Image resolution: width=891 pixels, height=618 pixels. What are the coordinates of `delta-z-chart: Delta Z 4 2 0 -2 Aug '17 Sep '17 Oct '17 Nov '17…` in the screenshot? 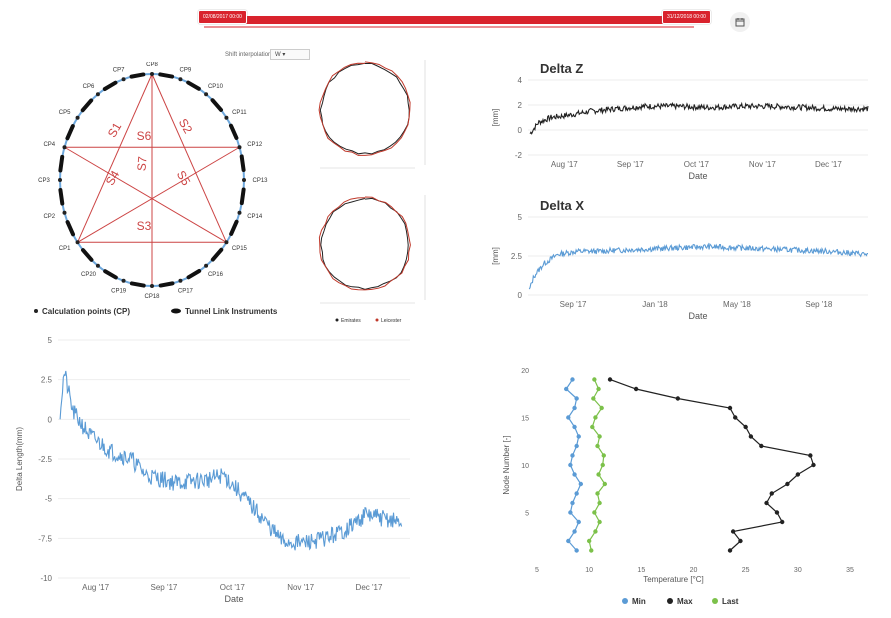 It's located at (680, 121).